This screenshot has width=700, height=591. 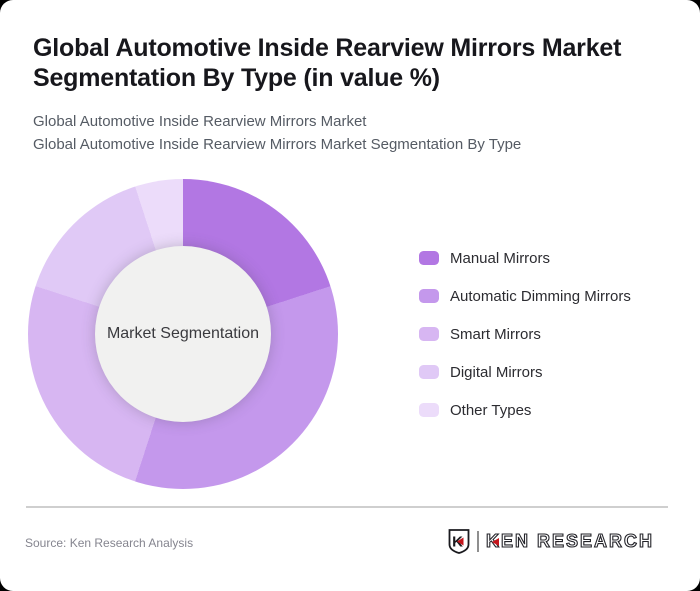 What do you see at coordinates (540, 296) in the screenshot?
I see `legend-label: Automatic Dimming Mirrors` at bounding box center [540, 296].